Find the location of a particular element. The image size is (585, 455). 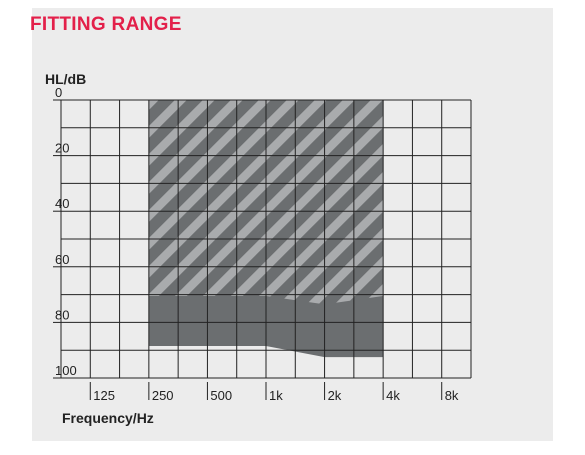

x-axis-label: Frequency/Hz is located at coordinates (108, 418).